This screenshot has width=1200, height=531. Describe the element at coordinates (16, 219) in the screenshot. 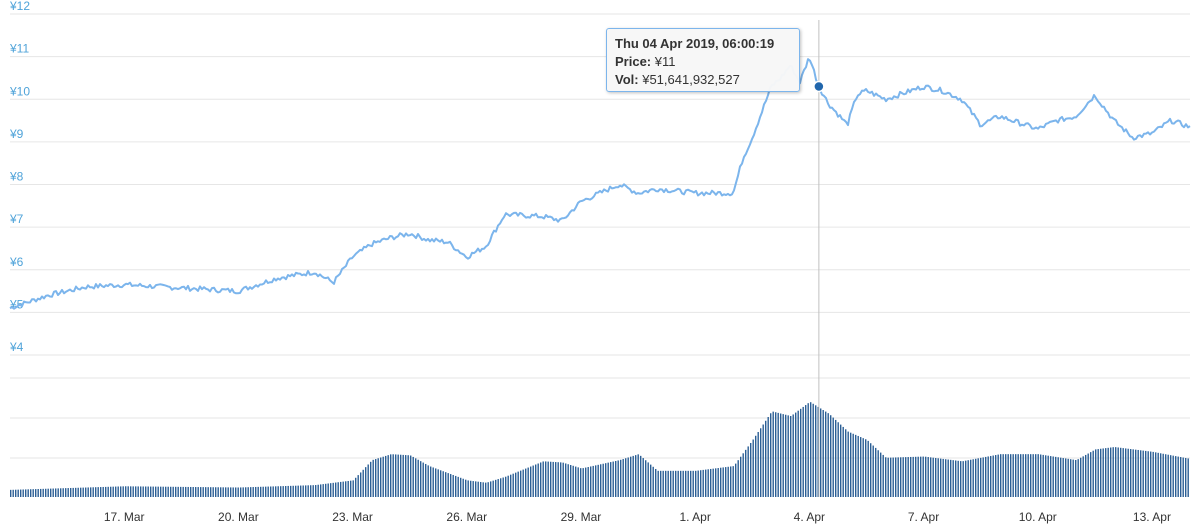

I see `price-y-tick-label: ¥7` at that location.